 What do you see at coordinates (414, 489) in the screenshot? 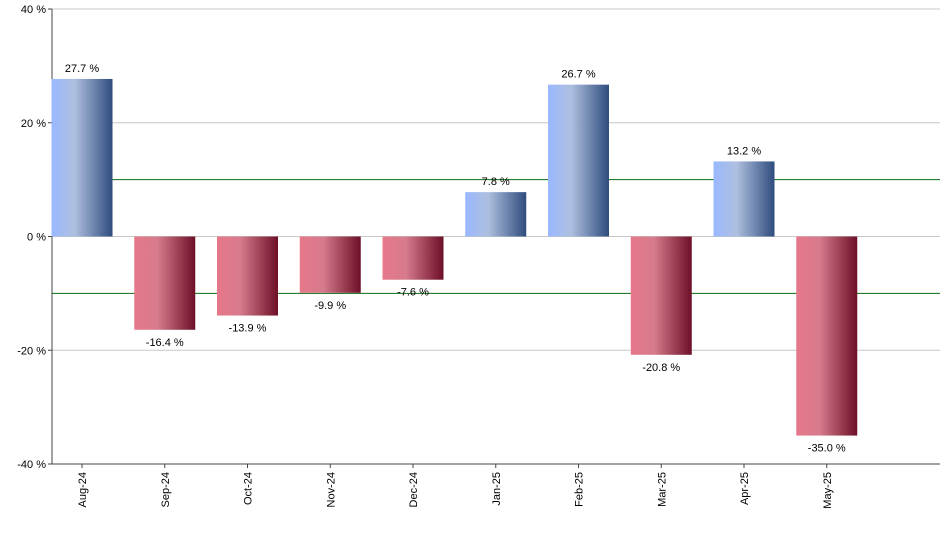
I see `x-tick-label: Dec-24` at bounding box center [414, 489].